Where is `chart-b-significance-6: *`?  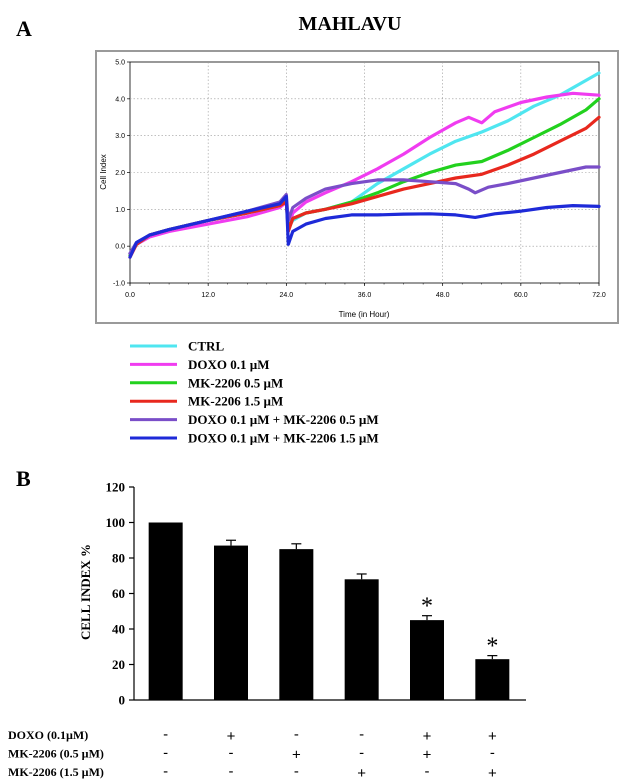
chart-b-significance-6: * is located at coordinates (492, 647).